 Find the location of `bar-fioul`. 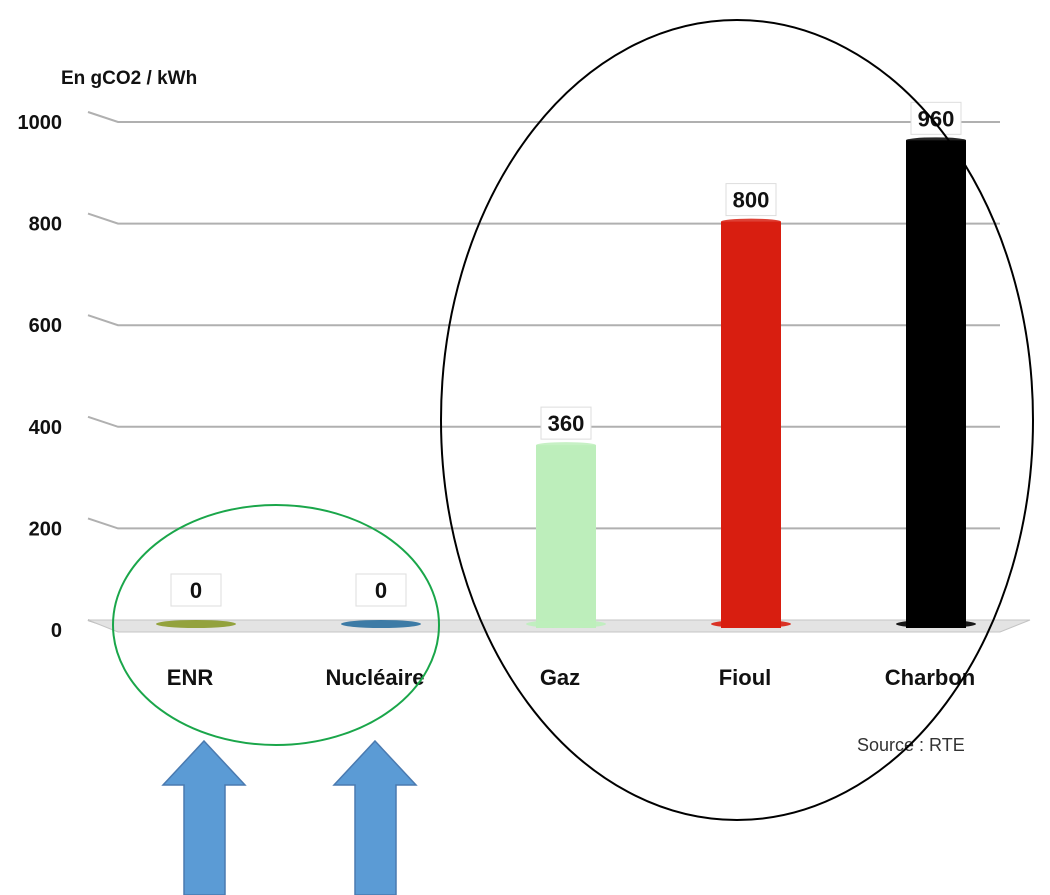

bar-fioul is located at coordinates (751, 424).